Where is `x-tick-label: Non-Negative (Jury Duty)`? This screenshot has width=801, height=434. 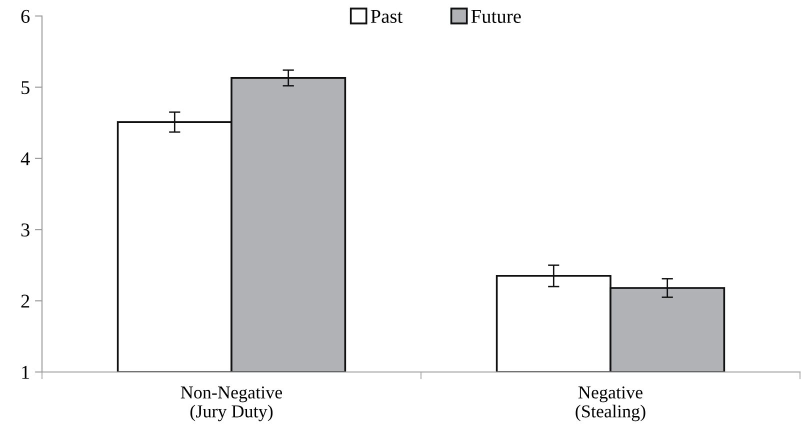 x-tick-label: Non-Negative (Jury Duty) is located at coordinates (231, 404).